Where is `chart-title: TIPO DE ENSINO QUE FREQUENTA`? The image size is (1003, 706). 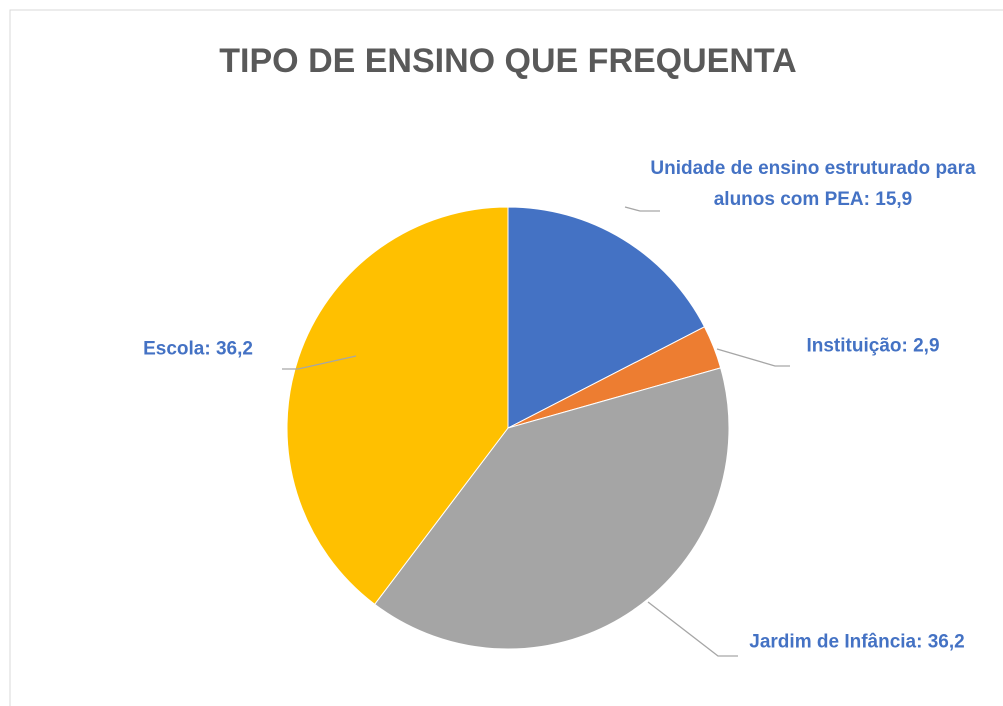 chart-title: TIPO DE ENSINO QUE FREQUENTA is located at coordinates (507, 61).